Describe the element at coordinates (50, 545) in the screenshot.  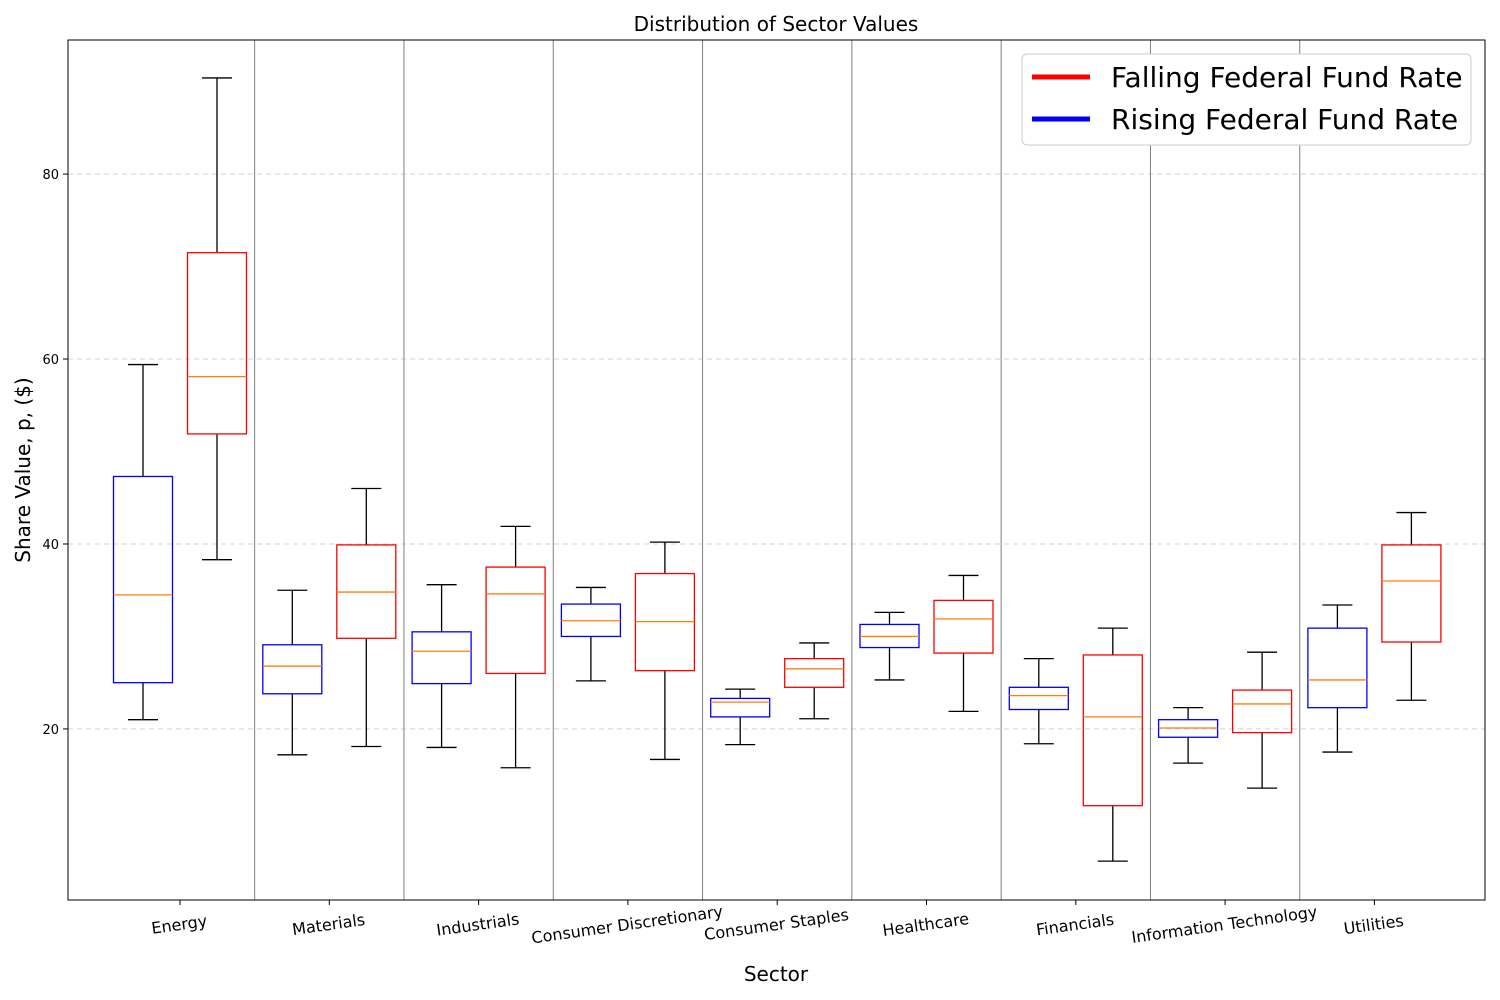
I see `y-tick-label: 40` at that location.